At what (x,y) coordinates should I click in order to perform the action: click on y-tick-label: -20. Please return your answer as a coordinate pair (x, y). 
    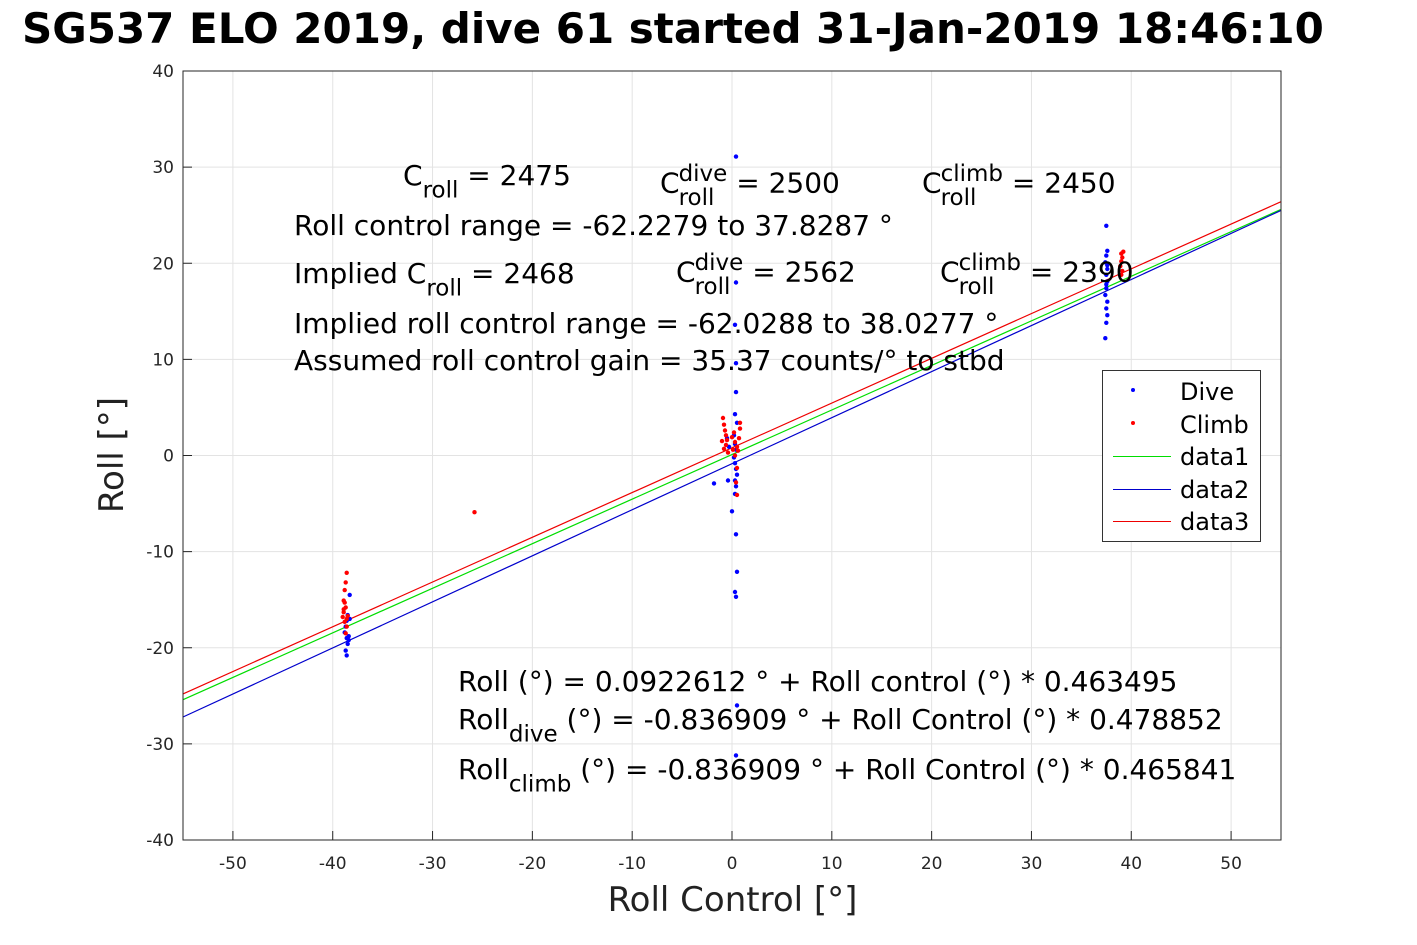
    Looking at the image, I should click on (160, 649).